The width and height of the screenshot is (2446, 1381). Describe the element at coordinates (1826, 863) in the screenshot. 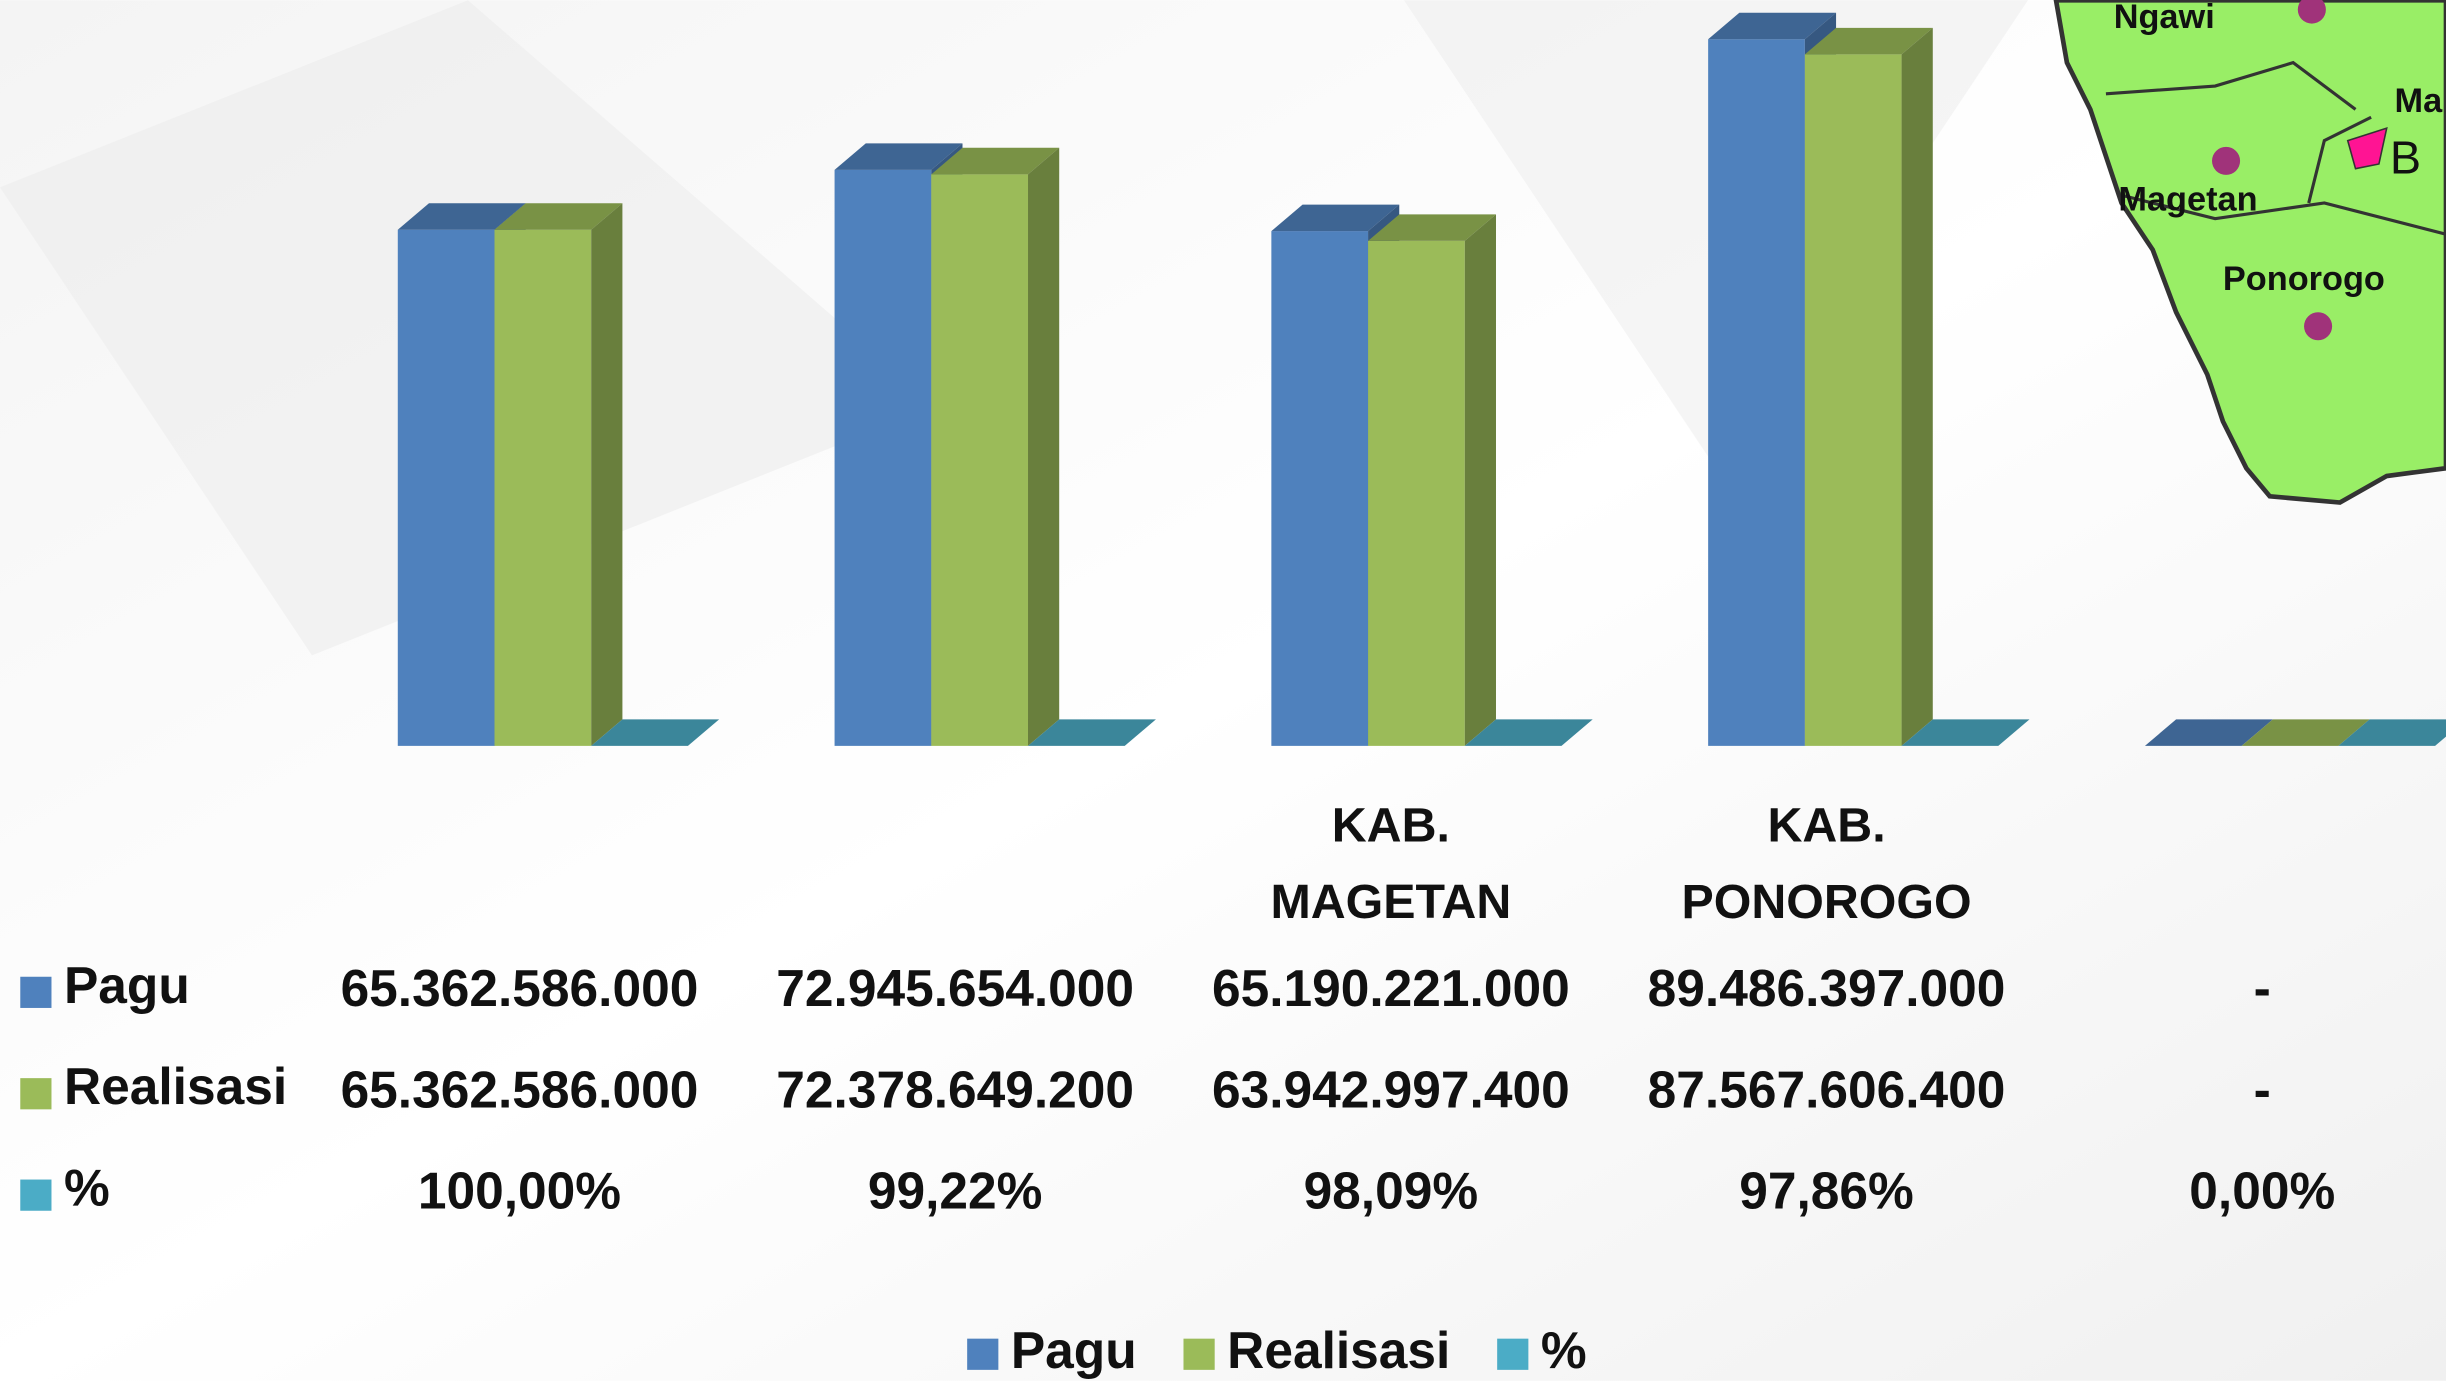

I see `category-label: KAB. PONOROGO` at that location.